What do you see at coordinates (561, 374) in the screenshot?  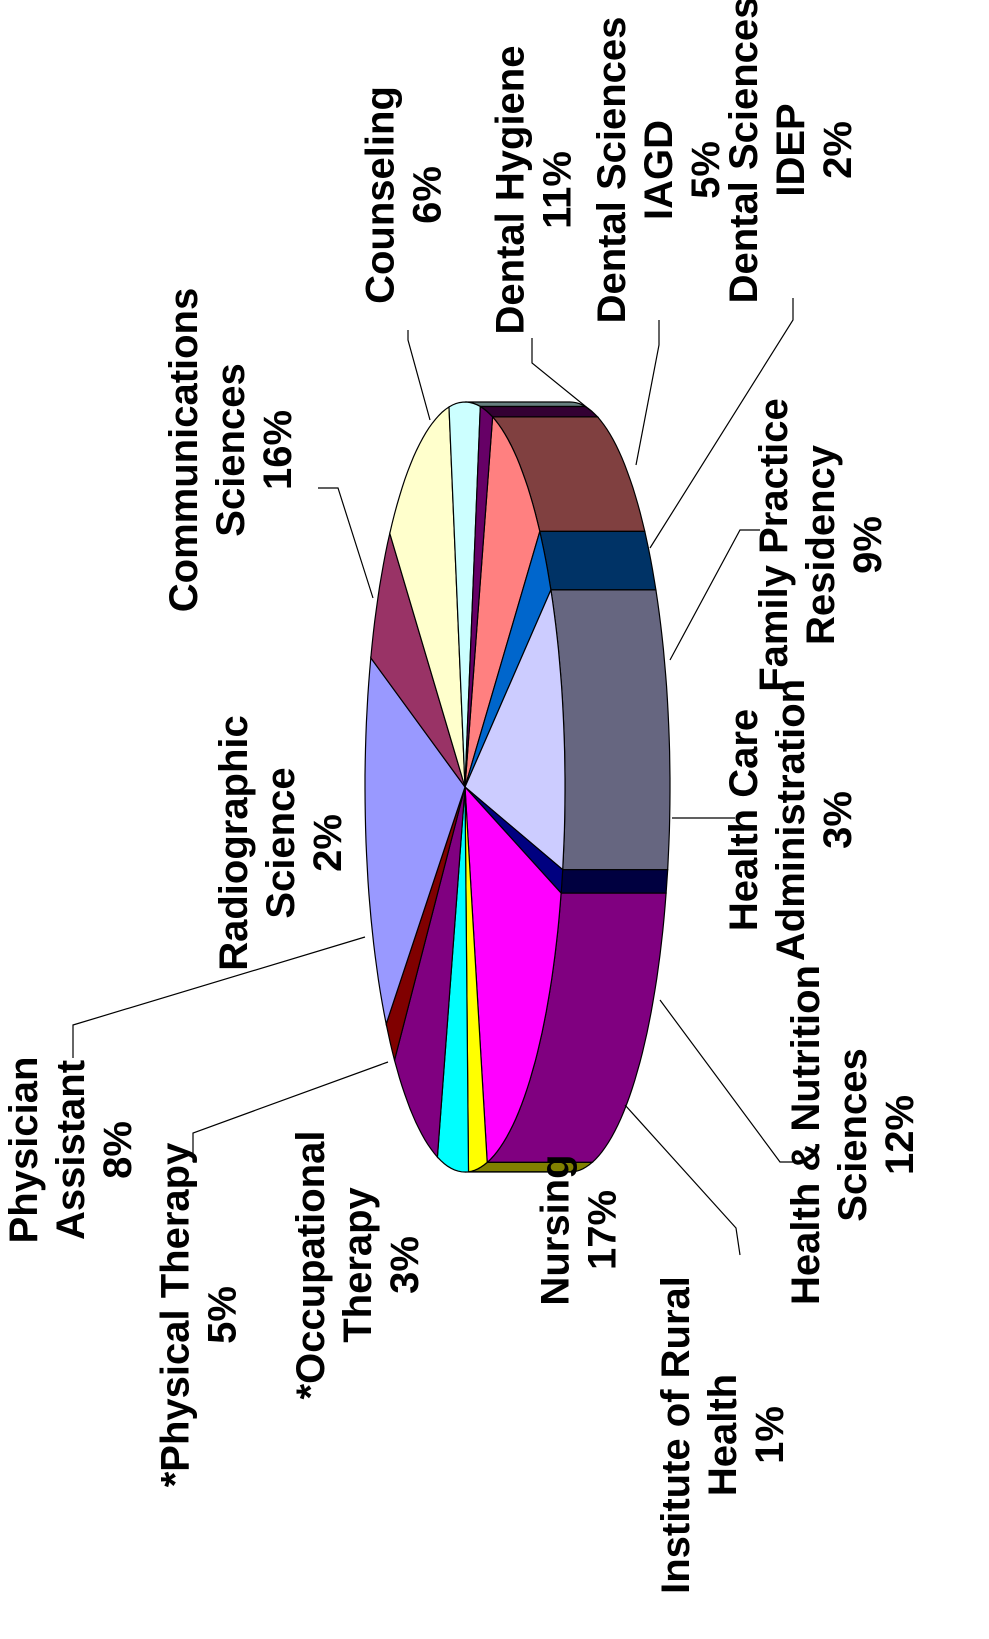 I see `leader-line-dental-hygiene` at bounding box center [561, 374].